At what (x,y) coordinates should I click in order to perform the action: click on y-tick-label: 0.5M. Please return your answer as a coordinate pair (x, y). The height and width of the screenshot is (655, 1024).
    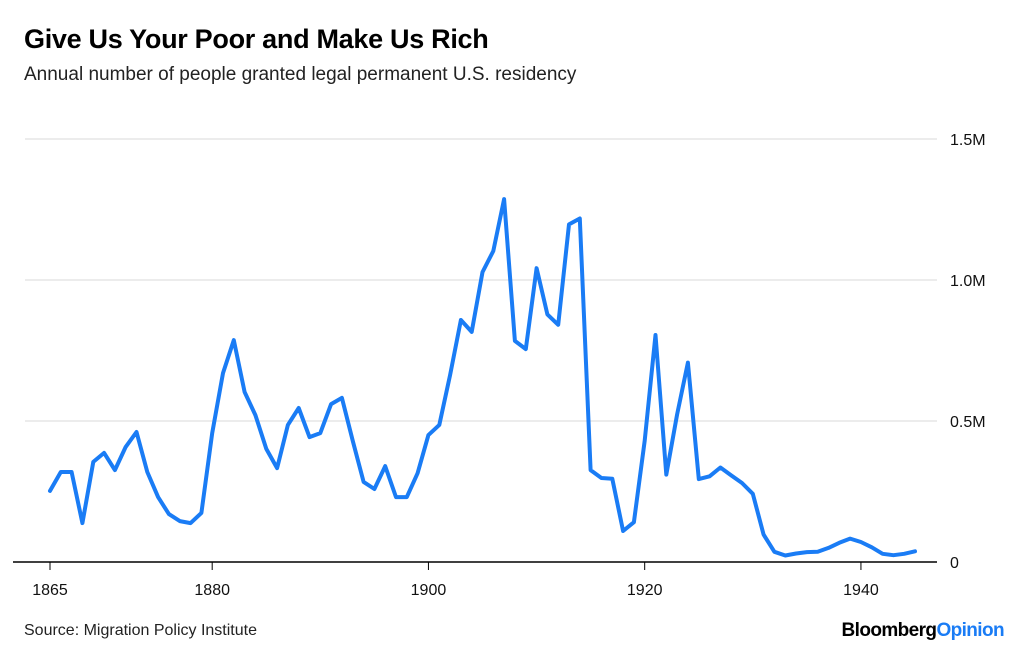
    Looking at the image, I should click on (968, 422).